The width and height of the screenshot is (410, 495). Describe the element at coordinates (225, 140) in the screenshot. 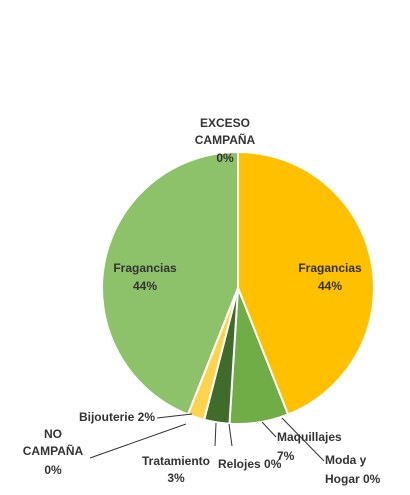

I see `data-label-exceso-campana-8: EXCESO CAMPAÑA 0%` at that location.